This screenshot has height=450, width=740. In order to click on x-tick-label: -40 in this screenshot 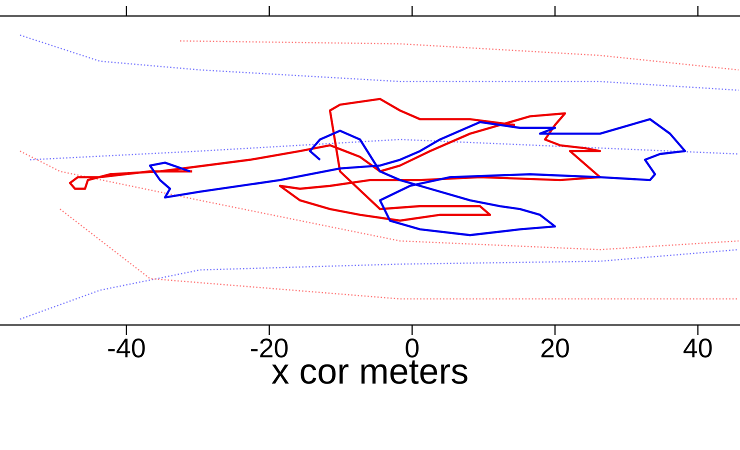, I will do `click(126, 348)`.